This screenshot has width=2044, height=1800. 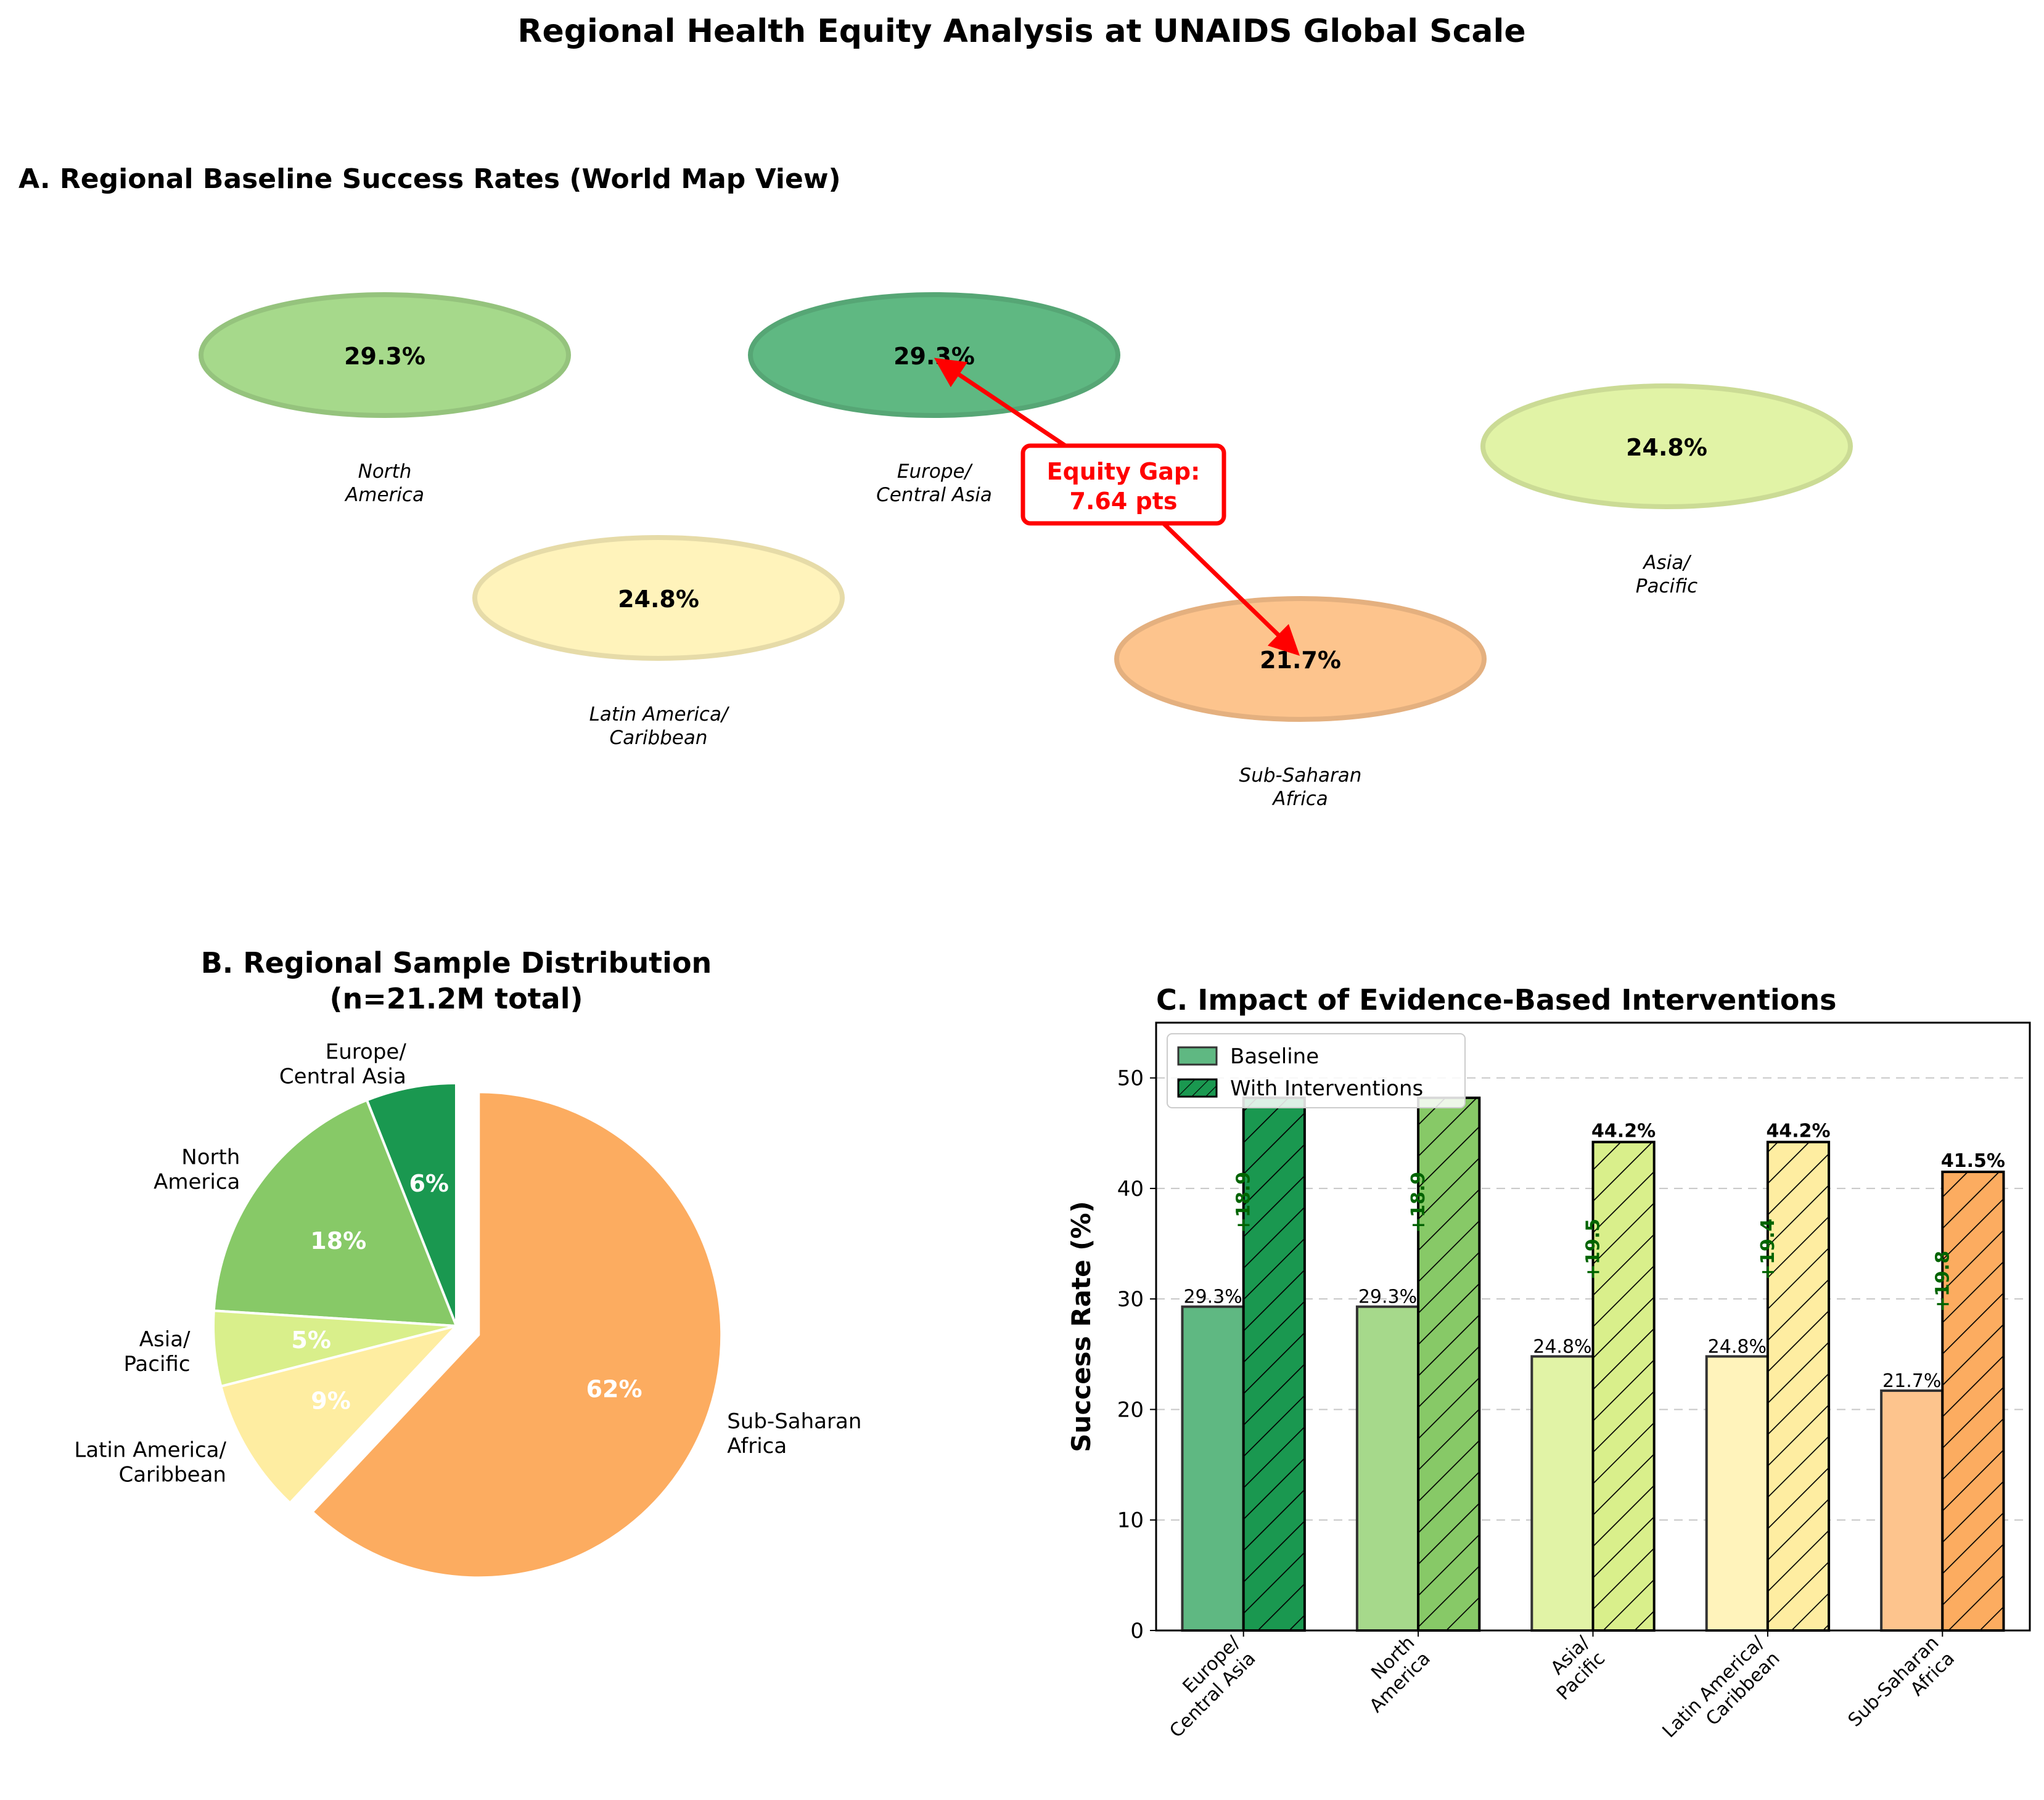 I want to click on map-value-europe-central-asia: 29.3%, so click(x=934, y=356).